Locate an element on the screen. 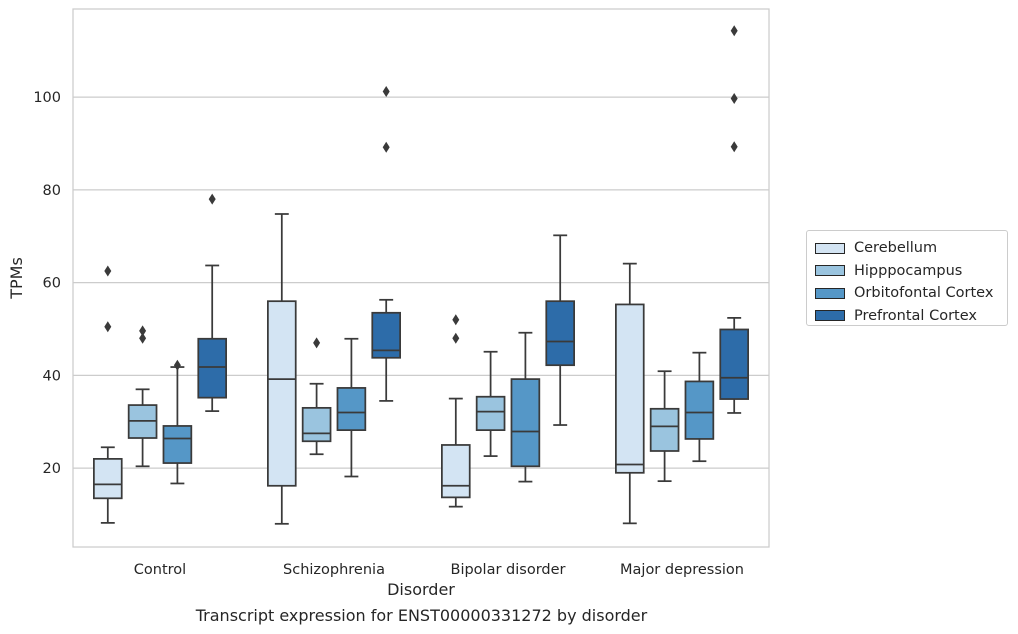 The width and height of the screenshot is (1018, 634). y-tick-label: 20 is located at coordinates (52, 469).